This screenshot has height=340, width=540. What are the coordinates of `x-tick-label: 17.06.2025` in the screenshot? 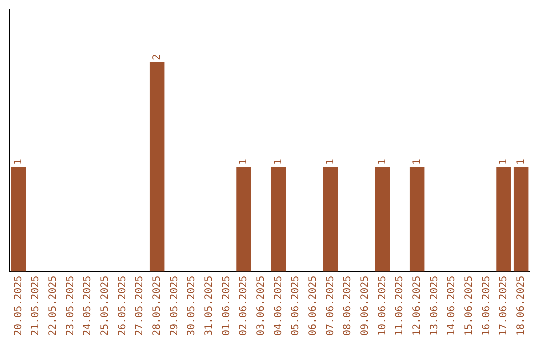 It's located at (504, 306).